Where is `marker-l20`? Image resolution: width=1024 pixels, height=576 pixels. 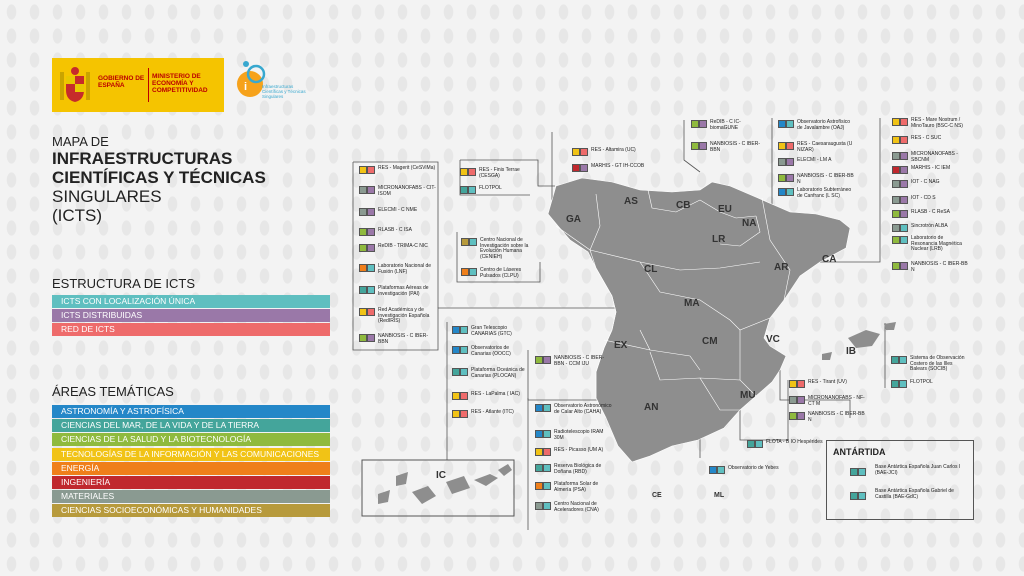 marker-l20 is located at coordinates (786, 192).